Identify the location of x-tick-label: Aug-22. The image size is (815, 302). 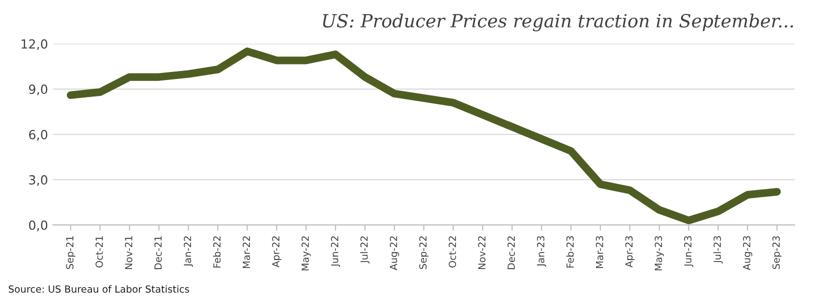
(395, 253).